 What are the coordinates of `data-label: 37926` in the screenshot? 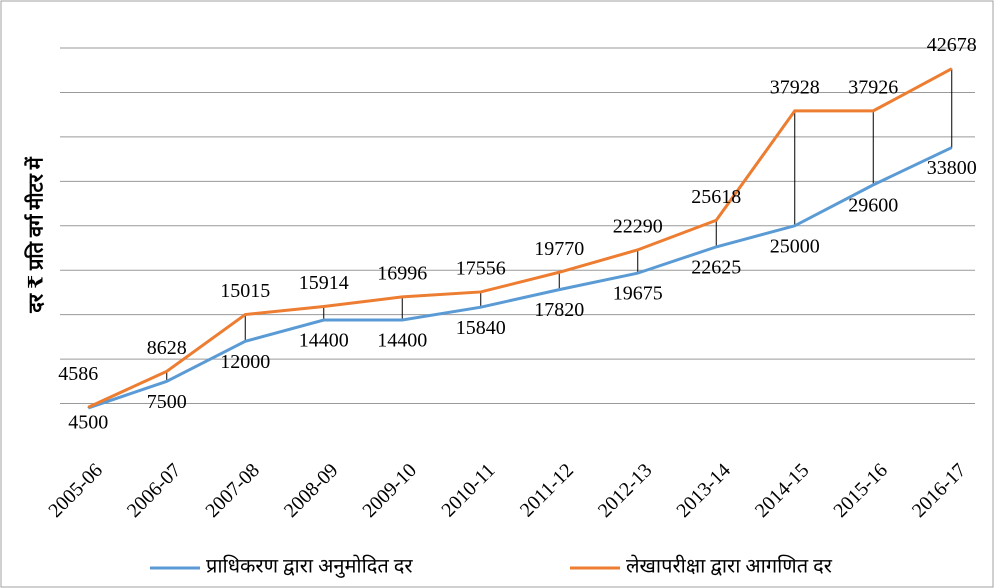 It's located at (873, 87).